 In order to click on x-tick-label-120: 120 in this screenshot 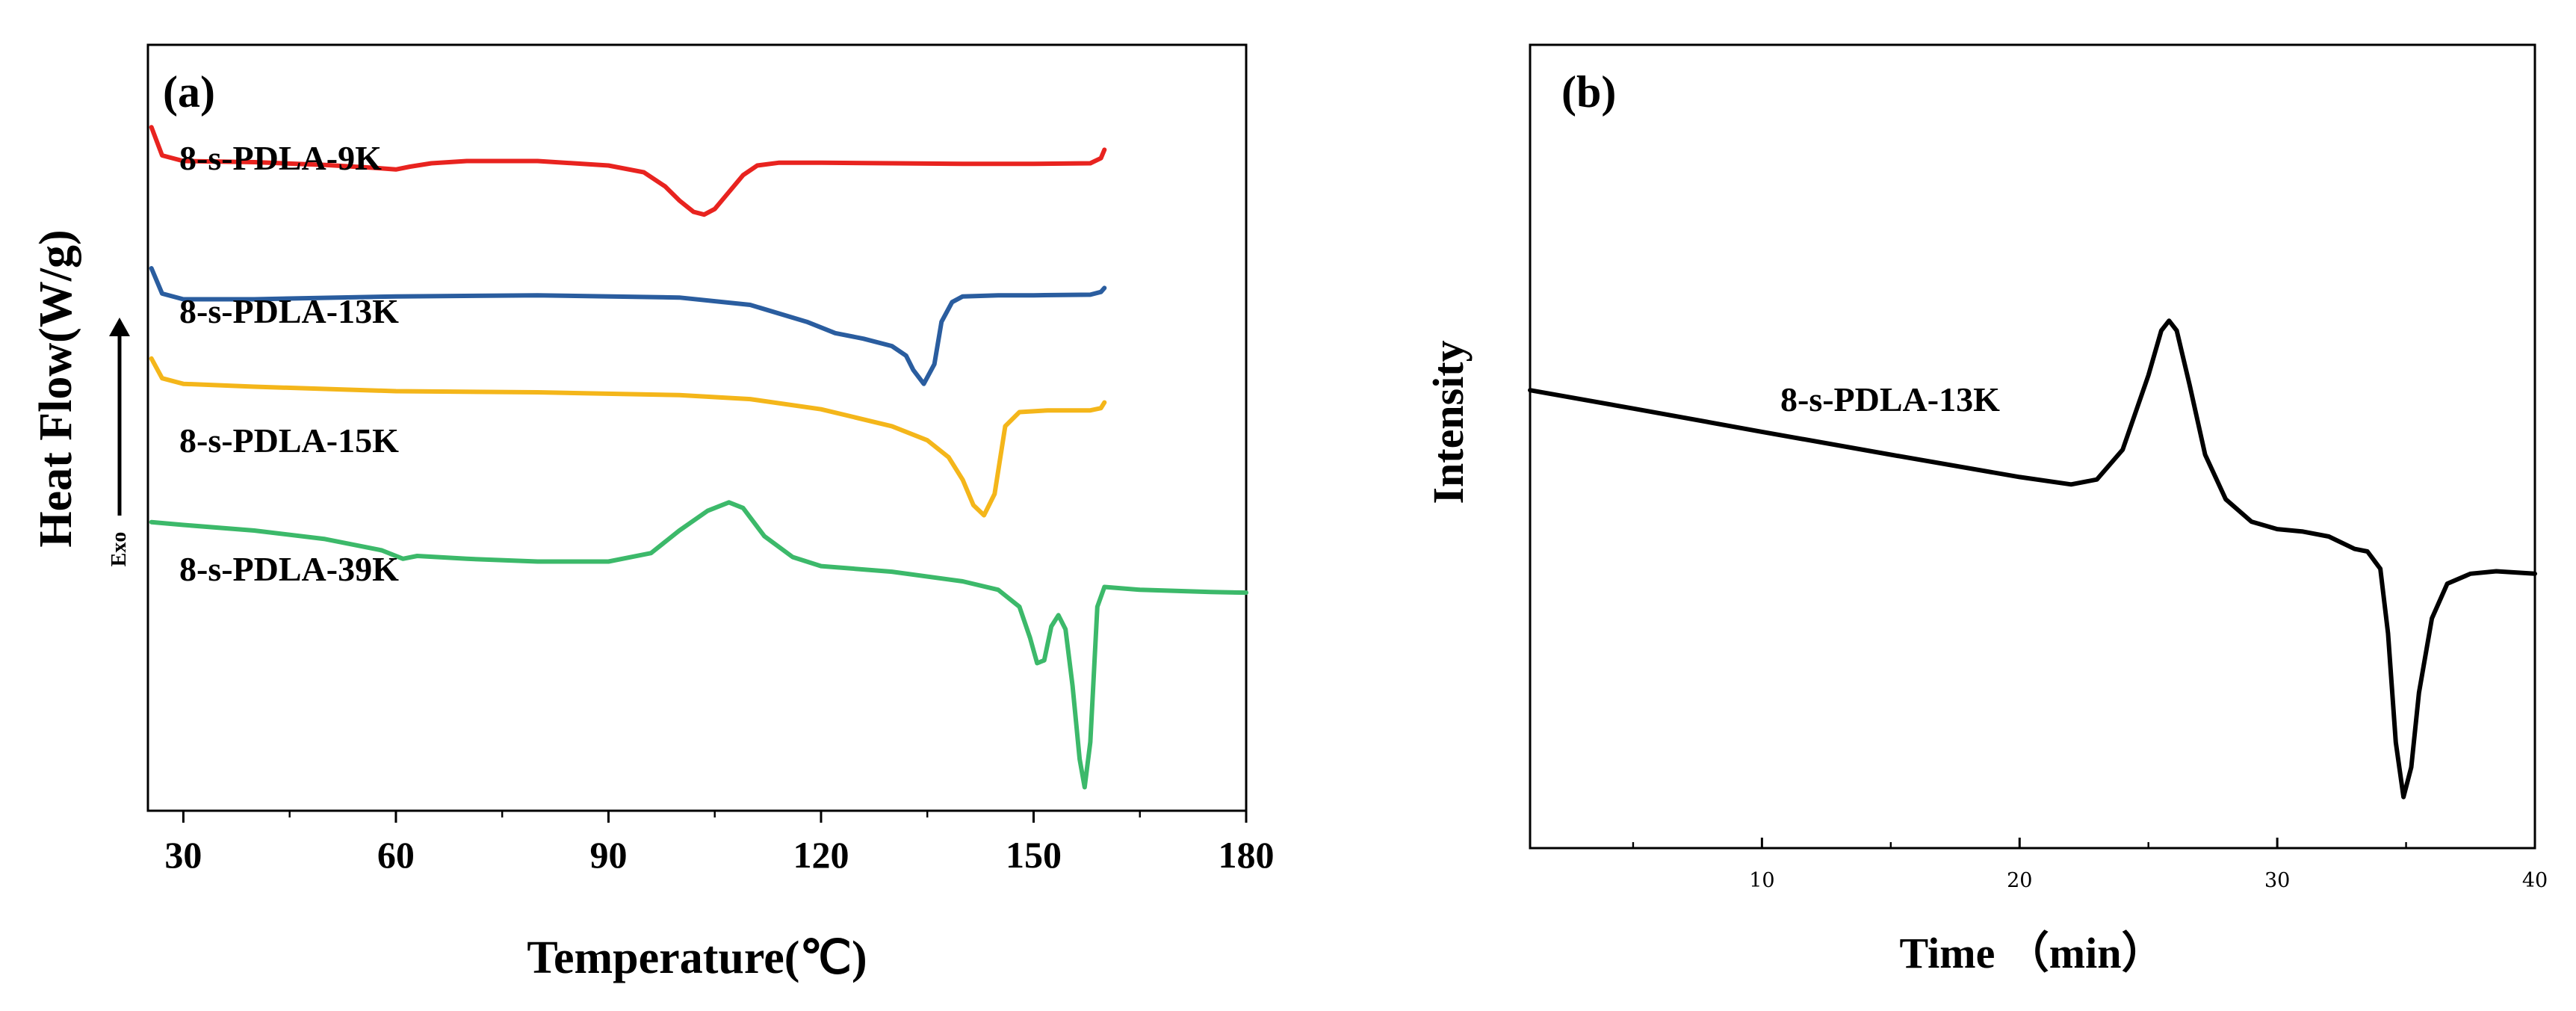, I will do `click(821, 855)`.